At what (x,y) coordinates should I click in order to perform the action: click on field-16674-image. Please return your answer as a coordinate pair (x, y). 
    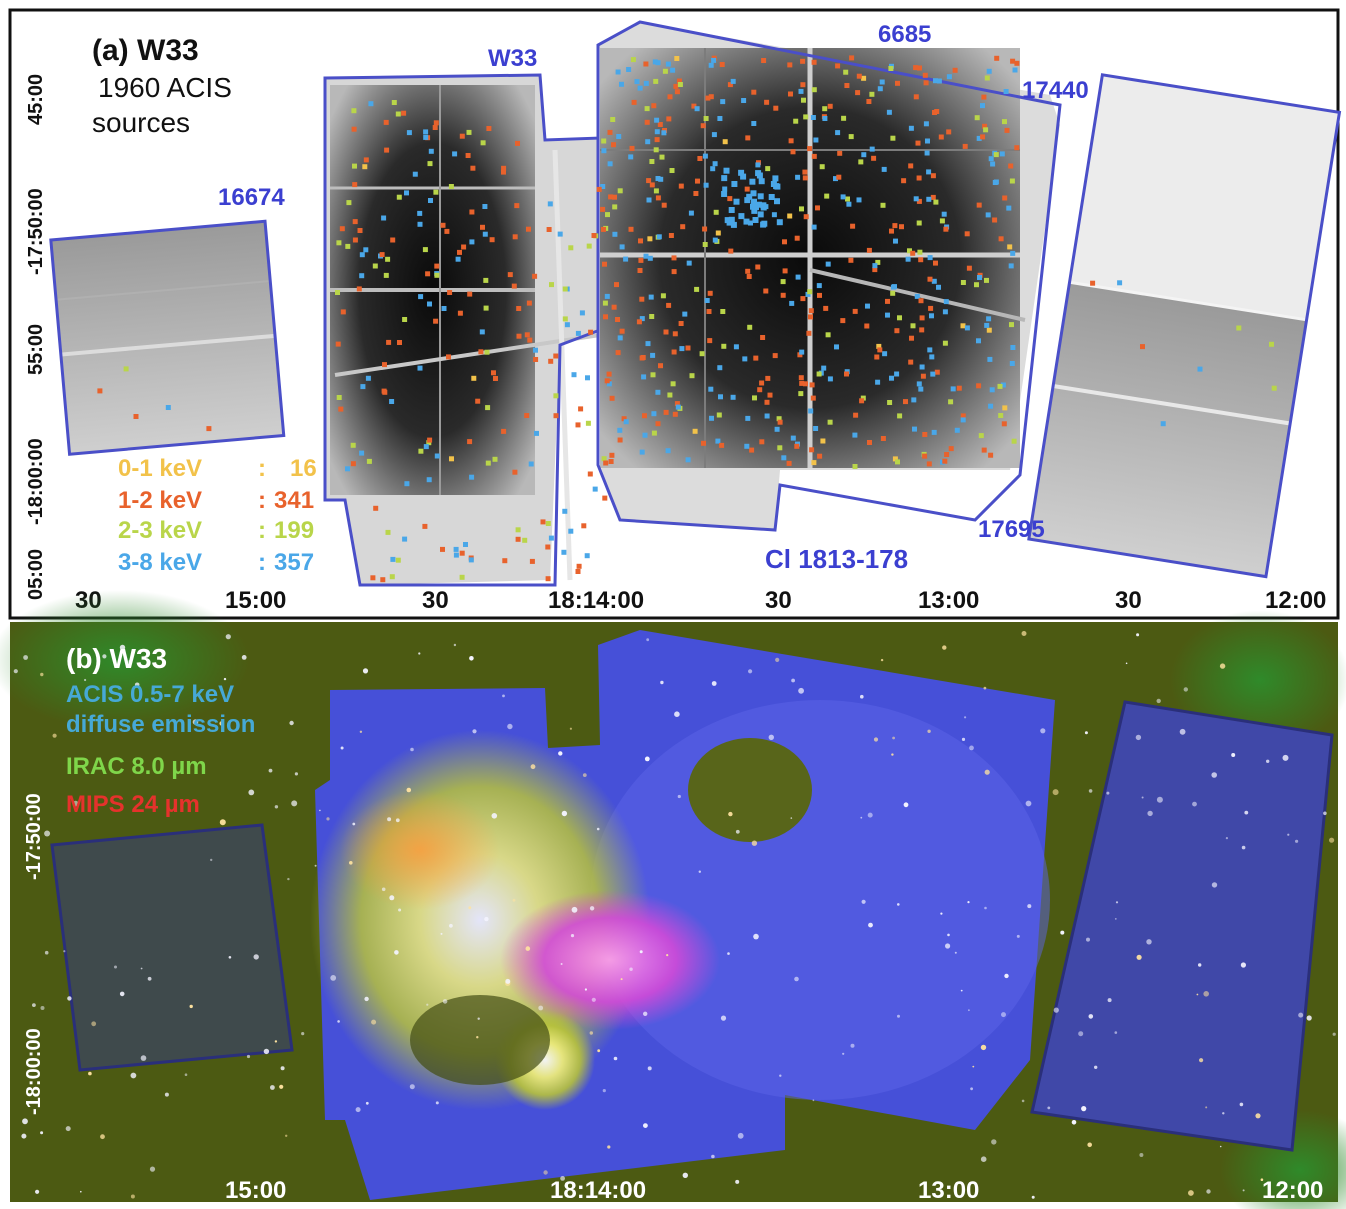
    Looking at the image, I should click on (167, 337).